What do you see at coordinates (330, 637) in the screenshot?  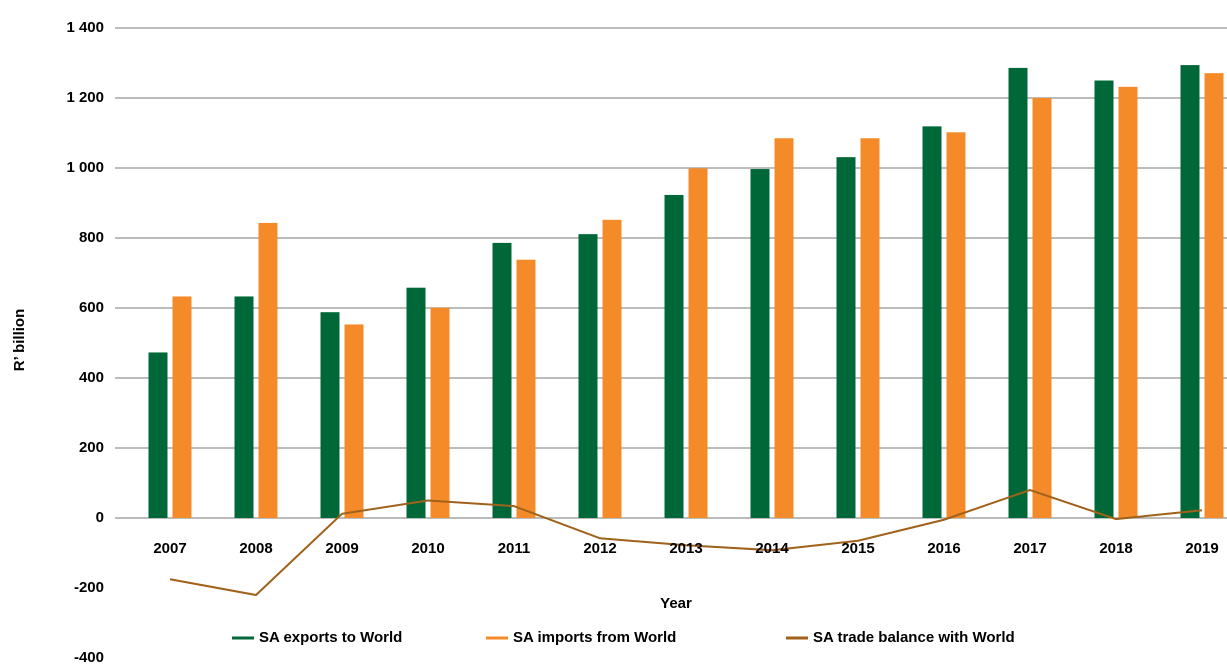 I see `legend-label: SA exports to World` at bounding box center [330, 637].